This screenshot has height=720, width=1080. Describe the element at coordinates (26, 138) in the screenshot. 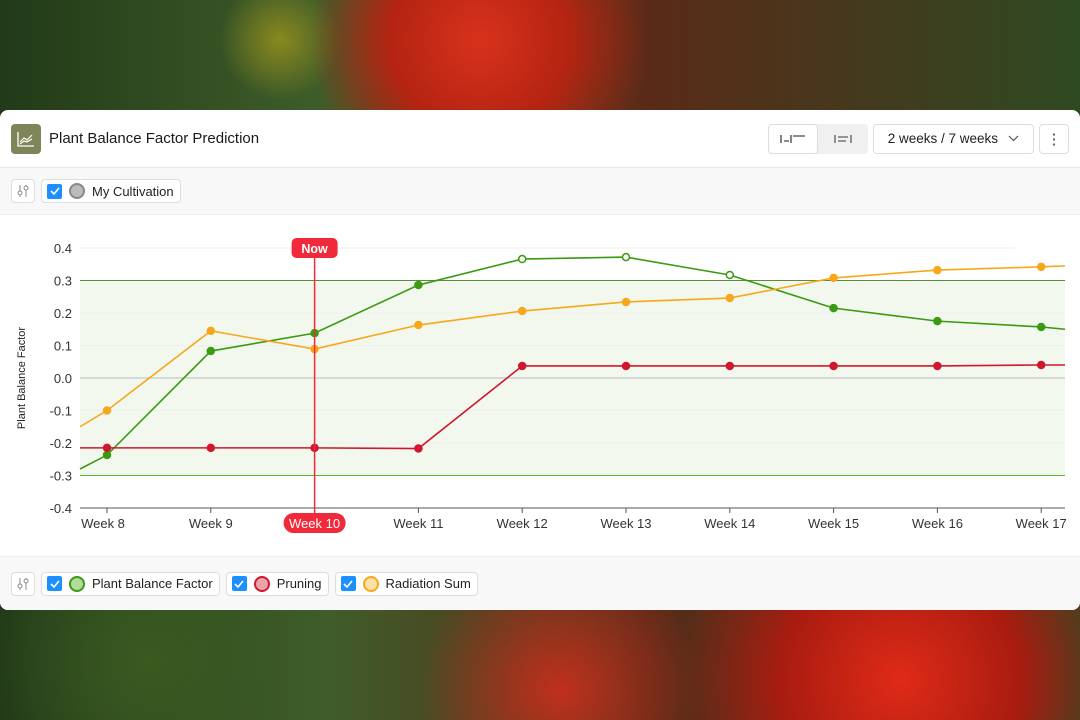

I see `line-chart-icon` at that location.